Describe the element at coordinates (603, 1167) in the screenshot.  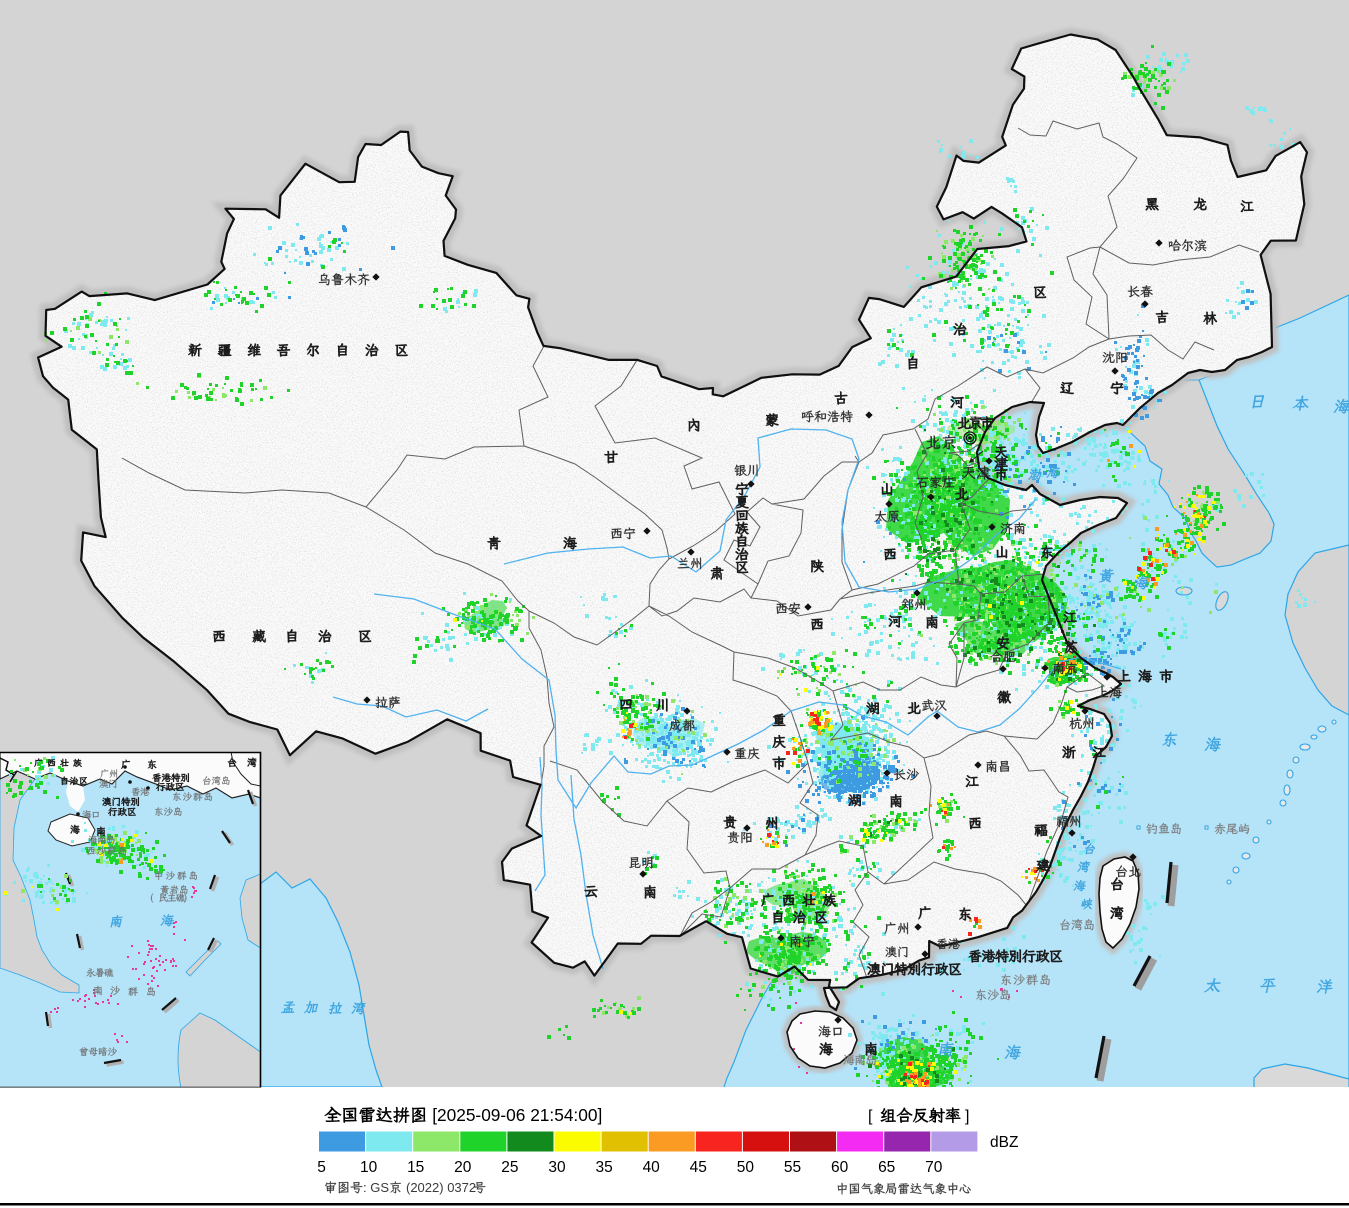
I see `svg-text: 35` at that location.